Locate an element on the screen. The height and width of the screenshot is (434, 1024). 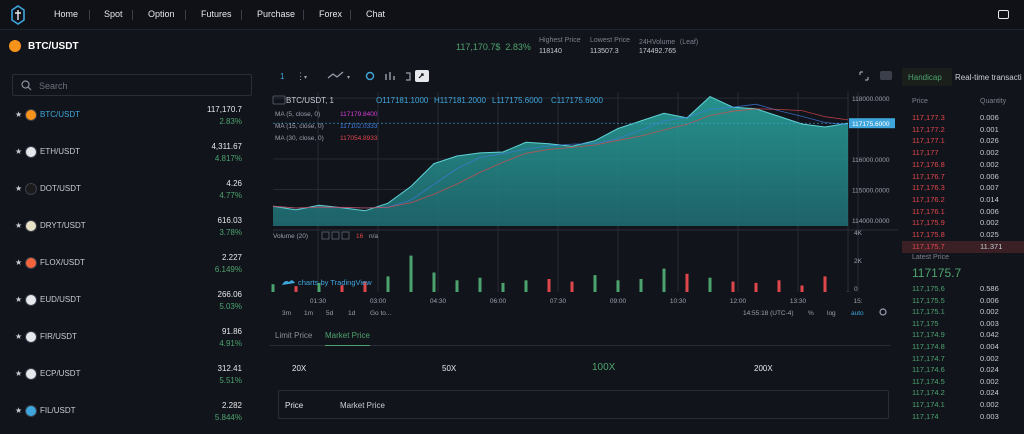
bid-row: 117,175.1 0.002 is located at coordinates (963, 312).